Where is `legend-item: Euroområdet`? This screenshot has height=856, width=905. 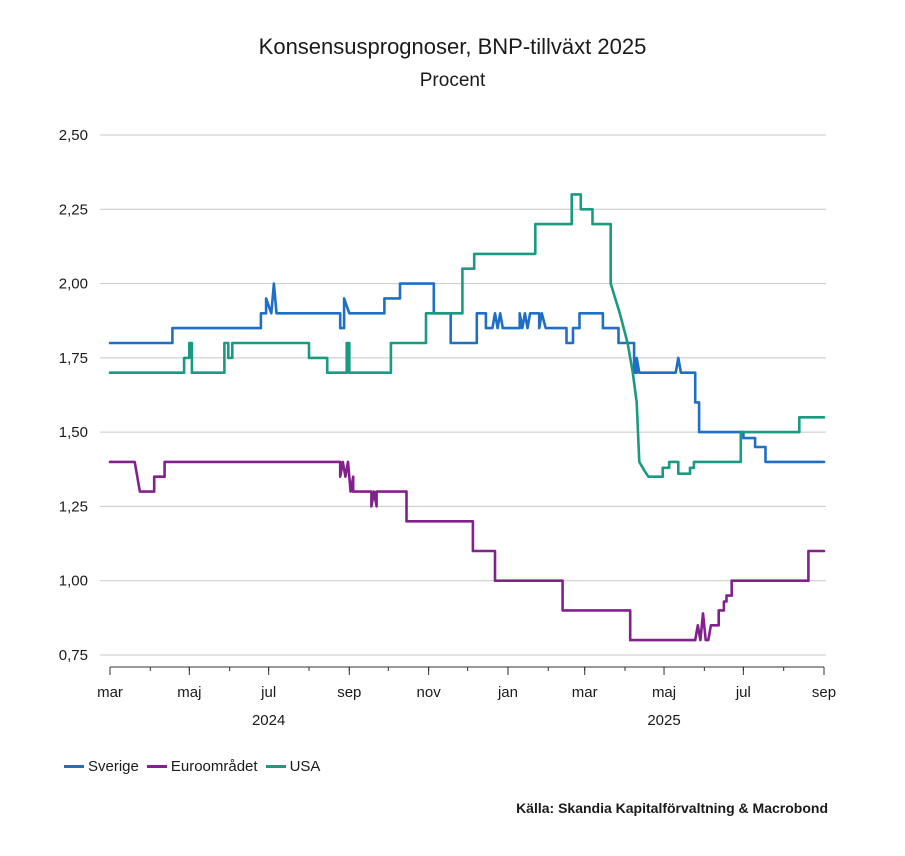
legend-item: Euroområdet is located at coordinates (202, 766).